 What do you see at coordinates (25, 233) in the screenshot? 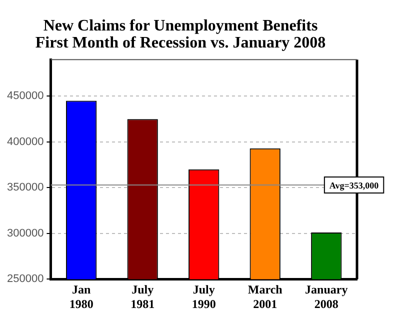
I see `y-tick-label: 300000` at bounding box center [25, 233].